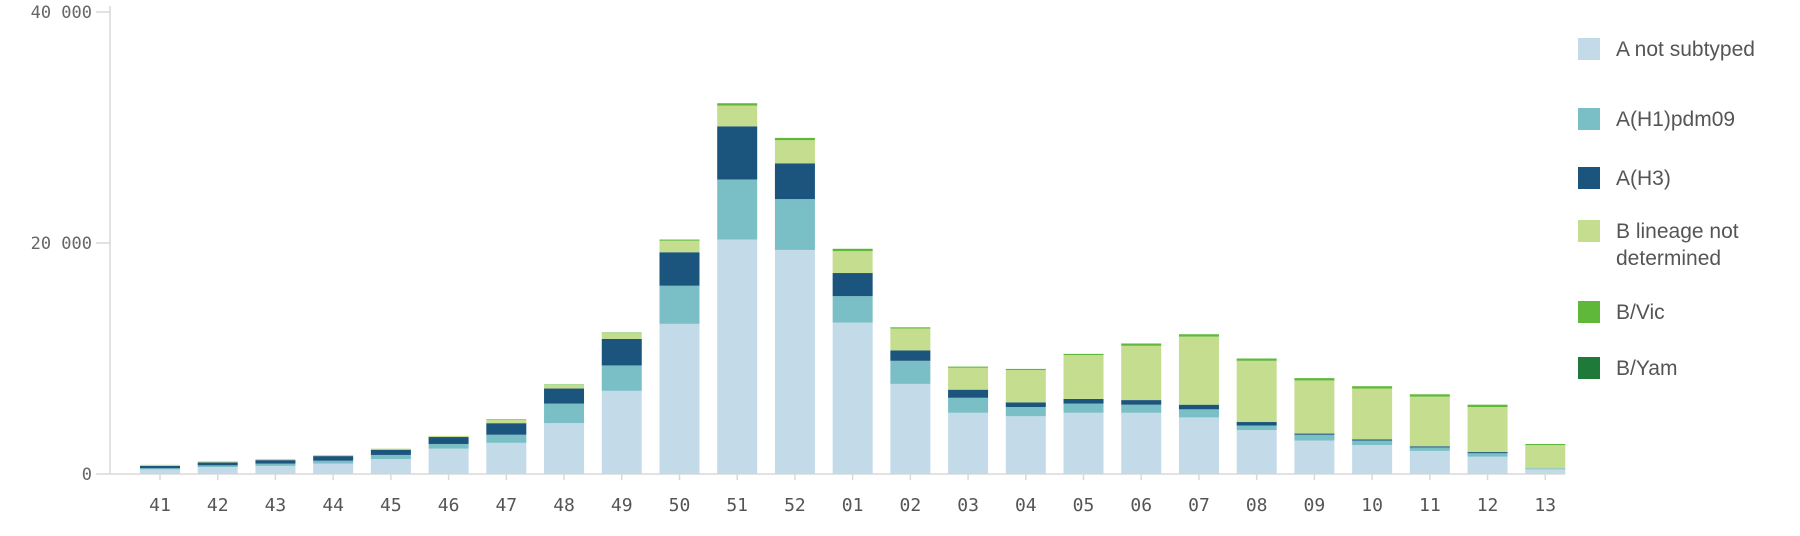 This screenshot has height=536, width=1800. I want to click on x-tick-label: 10, so click(1372, 505).